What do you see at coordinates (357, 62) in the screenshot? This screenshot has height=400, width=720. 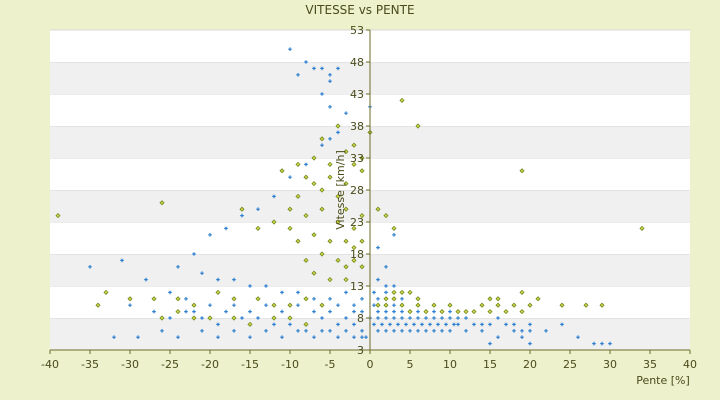 I see `y-tick-label: 48` at bounding box center [357, 62].